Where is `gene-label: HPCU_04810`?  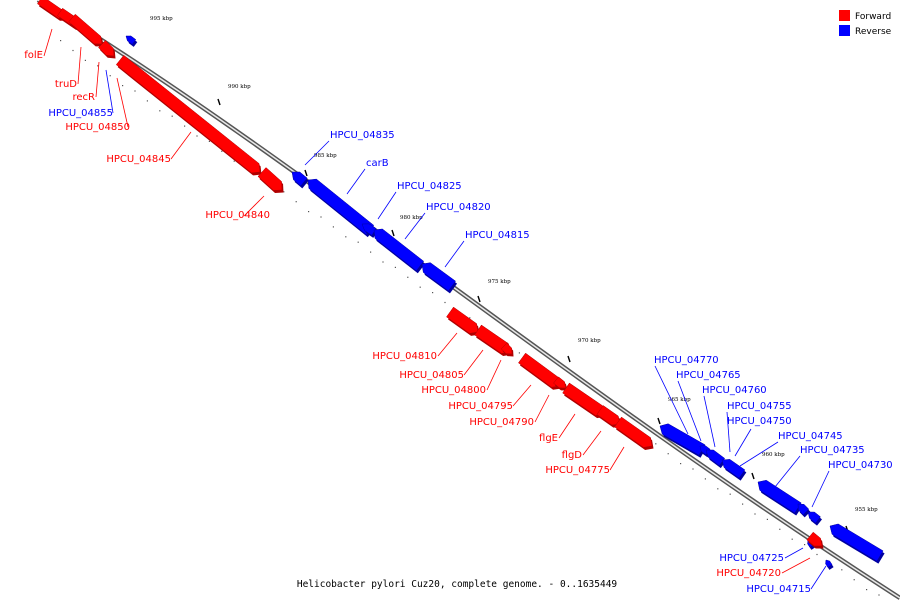 gene-label: HPCU_04810 is located at coordinates (404, 356).